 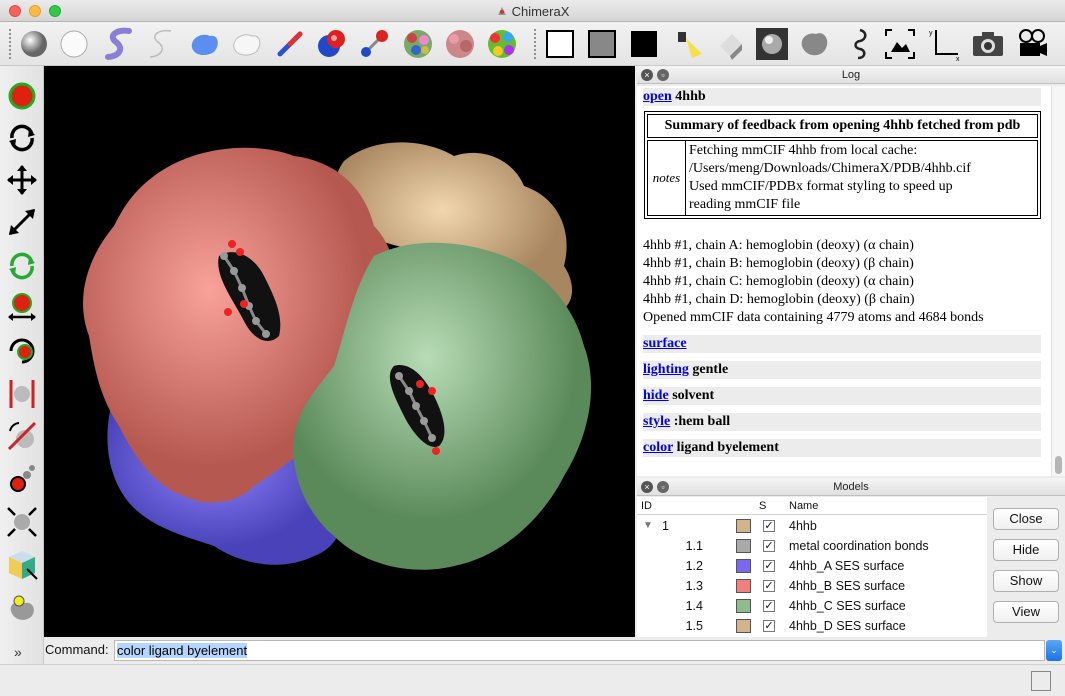 I want to click on black-background-icon, so click(x=644, y=44).